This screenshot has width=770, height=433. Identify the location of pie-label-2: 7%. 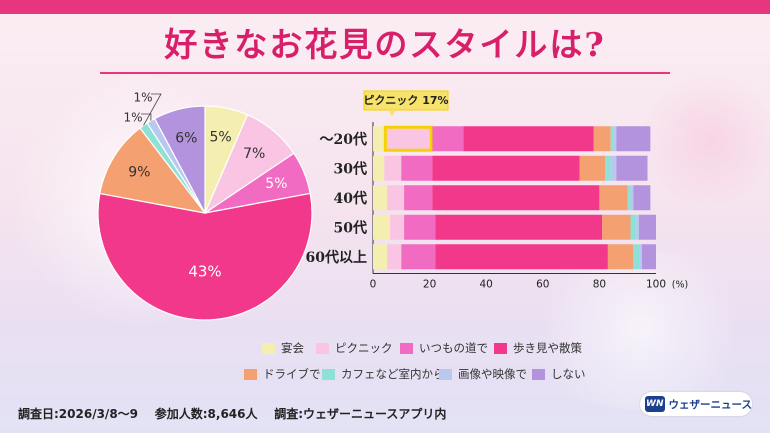
(254, 154).